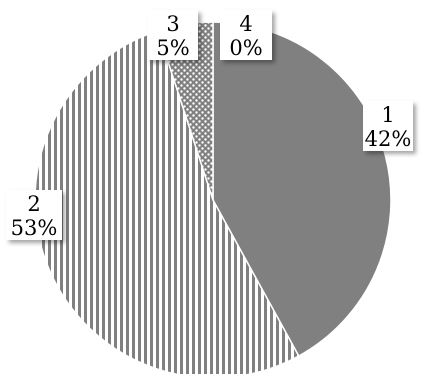 The height and width of the screenshot is (374, 424). What do you see at coordinates (388, 139) in the screenshot?
I see `data-label-percent: 42%` at bounding box center [388, 139].